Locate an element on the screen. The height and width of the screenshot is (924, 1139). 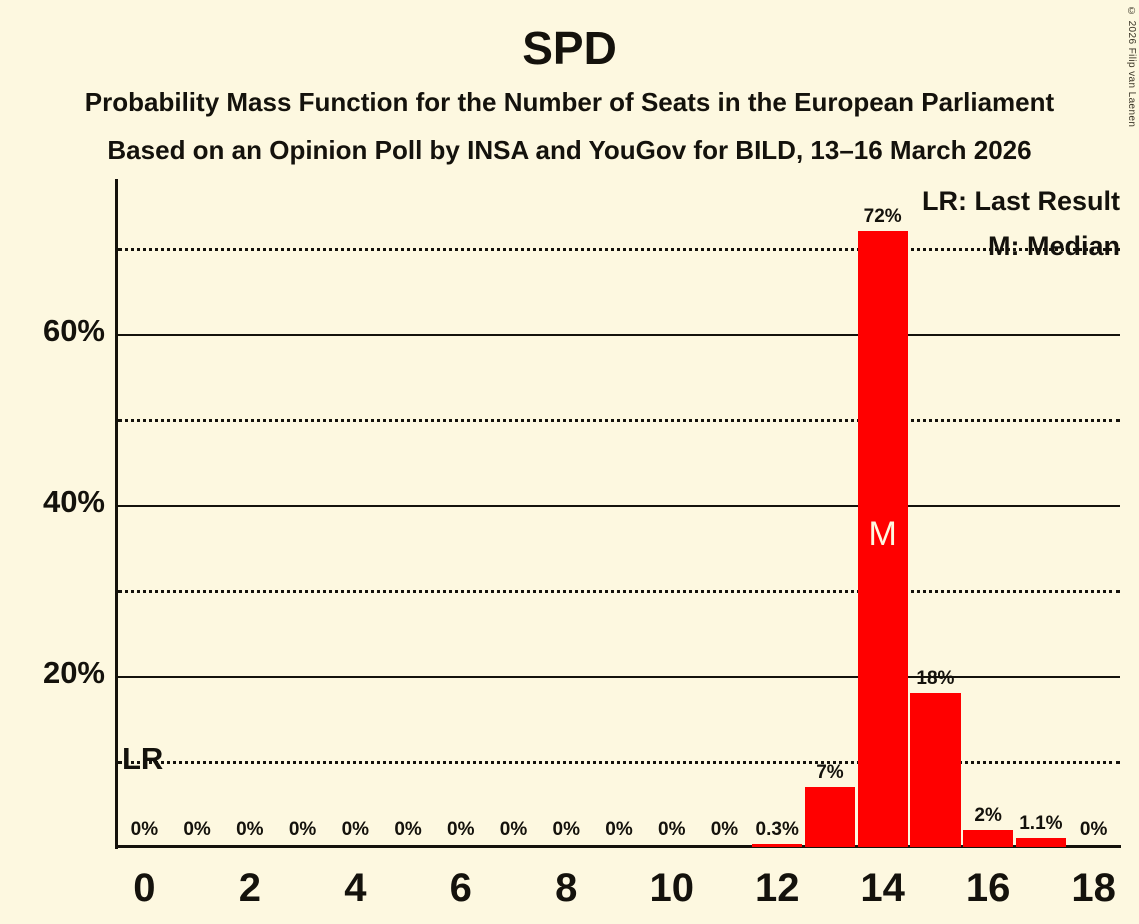
y-axis-tick-label: 60% is located at coordinates (73, 330).